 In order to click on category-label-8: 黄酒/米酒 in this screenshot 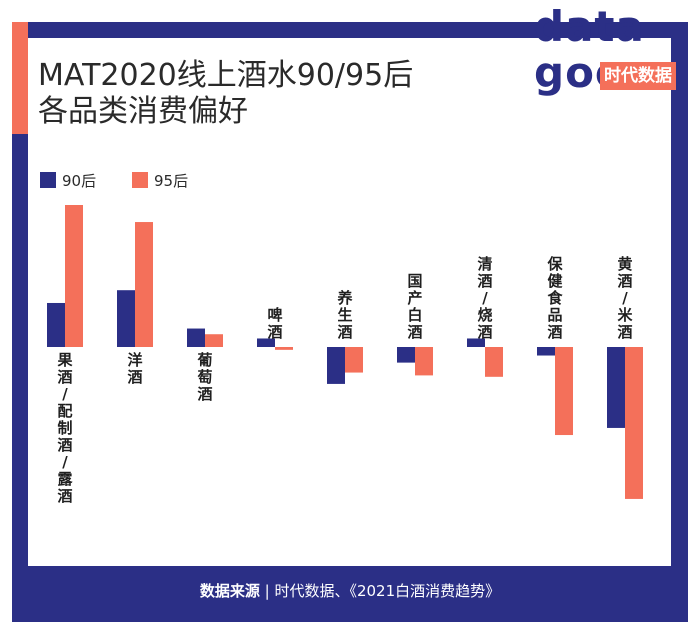, I will do `click(625, 298)`.